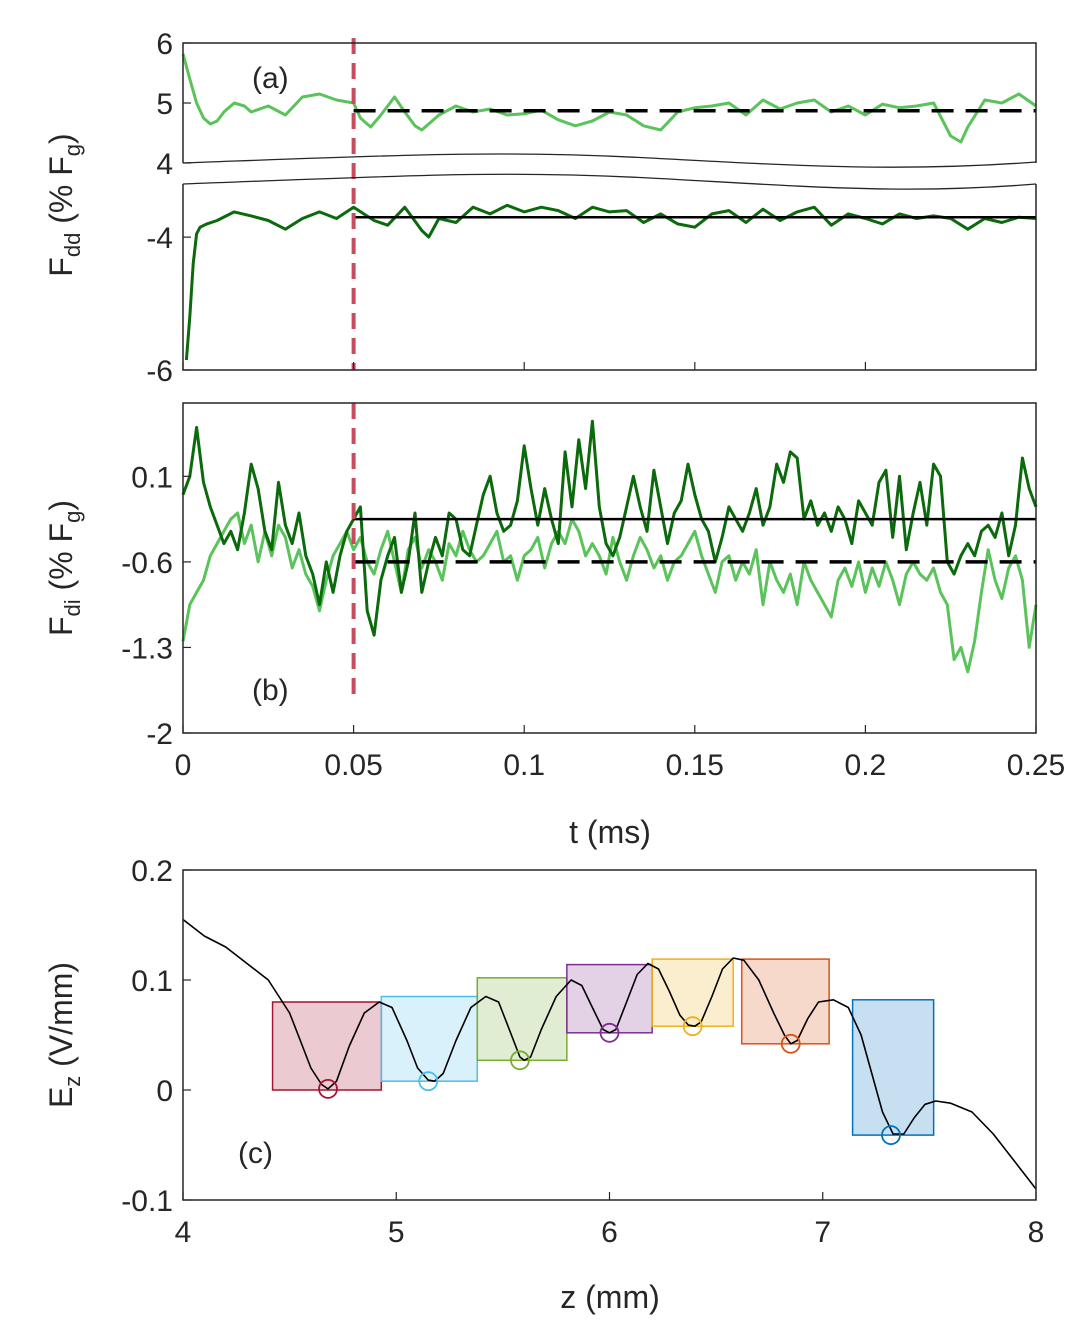 This screenshot has height=1320, width=1080. I want to click on panel-b-xtick-label: 0.25, so click(1036, 765).